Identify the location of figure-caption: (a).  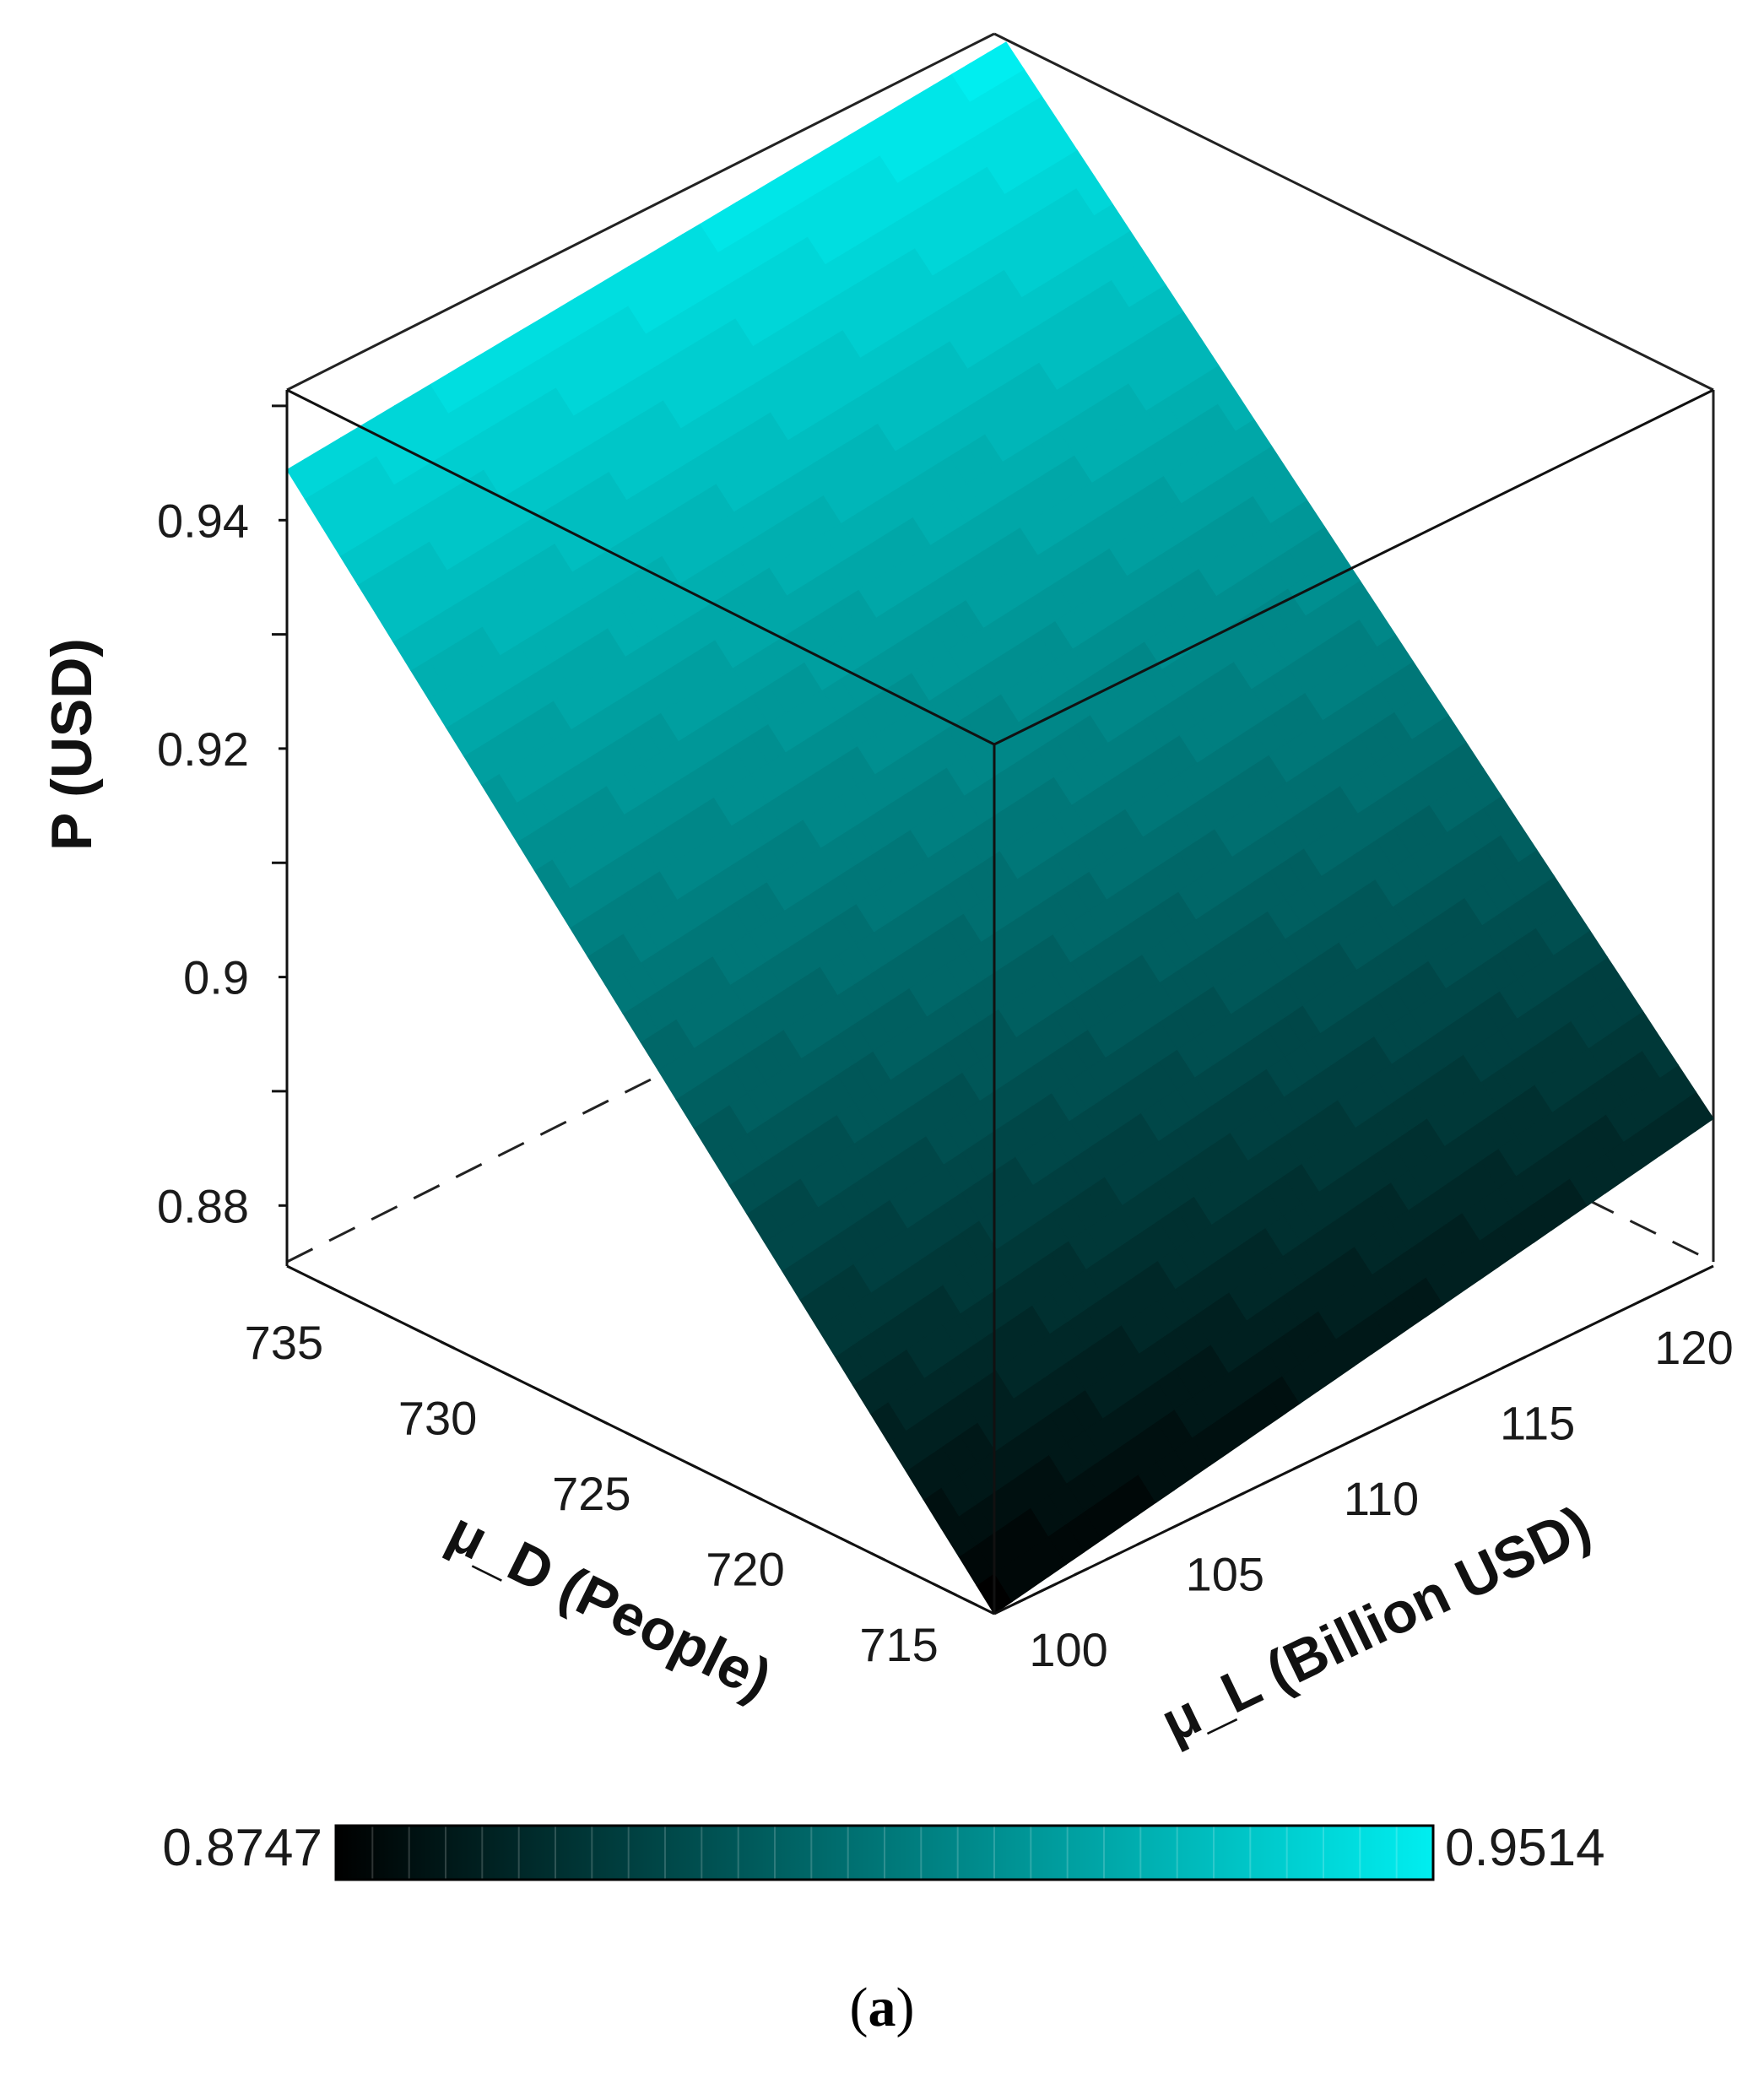
(882, 2008).